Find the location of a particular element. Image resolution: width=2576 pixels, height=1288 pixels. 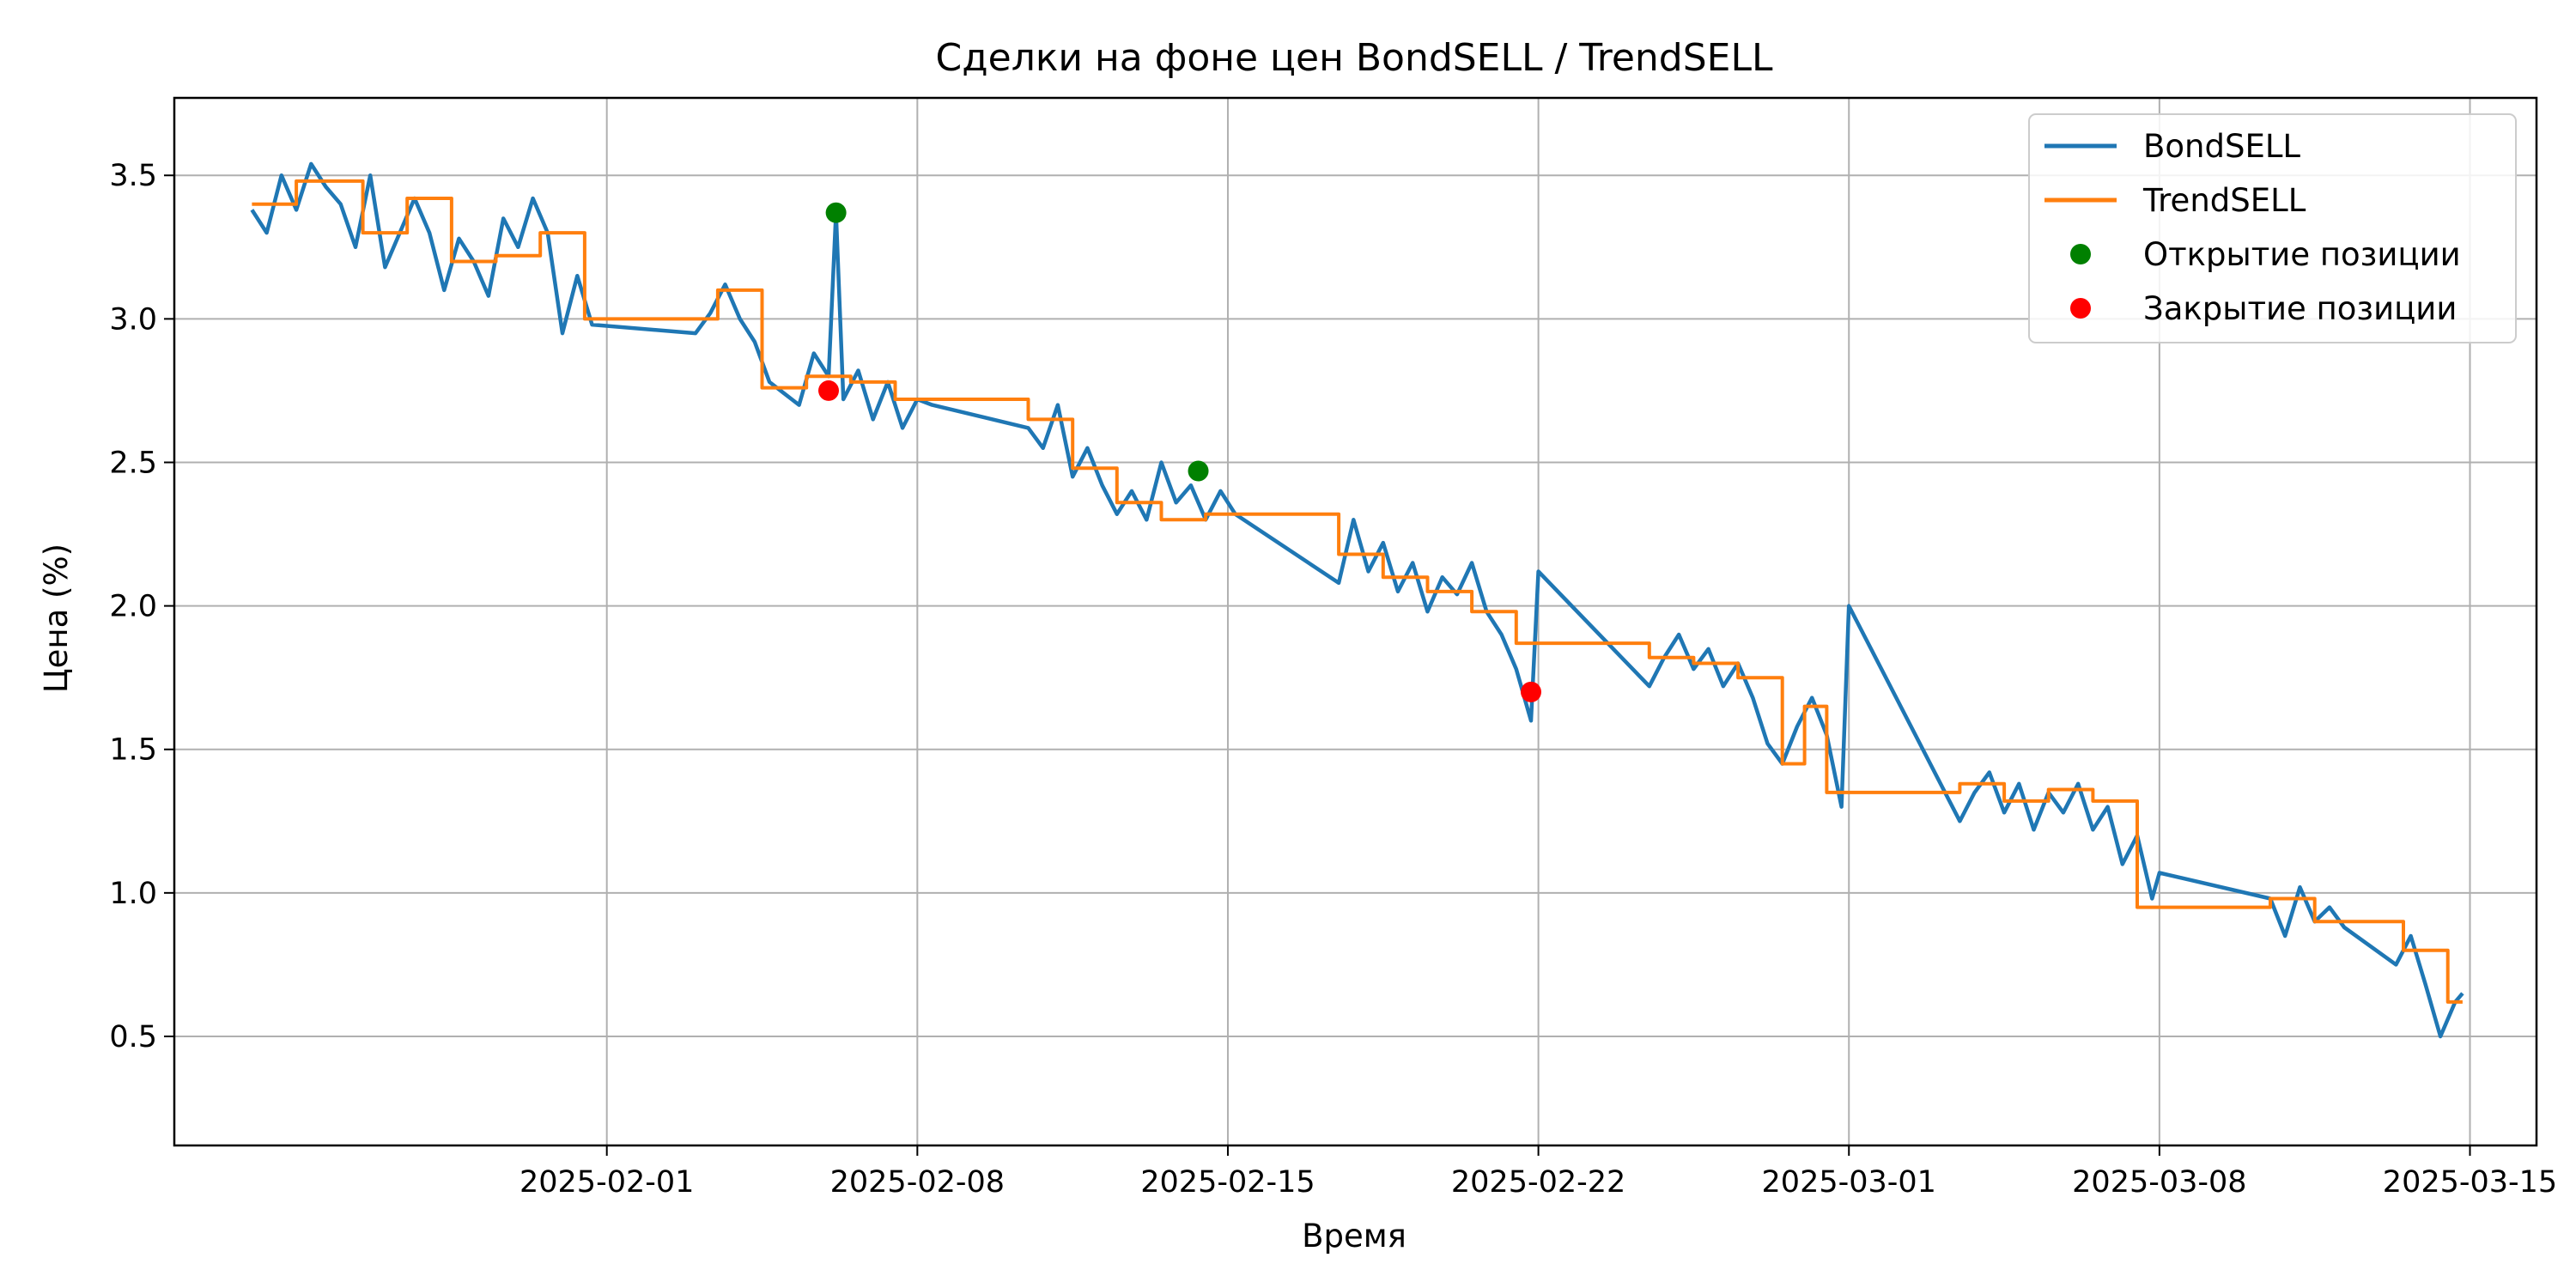

y-axis: 0.5 1.0 1.5 2.0 2.5 3.0 3.5 is located at coordinates (142, 607).